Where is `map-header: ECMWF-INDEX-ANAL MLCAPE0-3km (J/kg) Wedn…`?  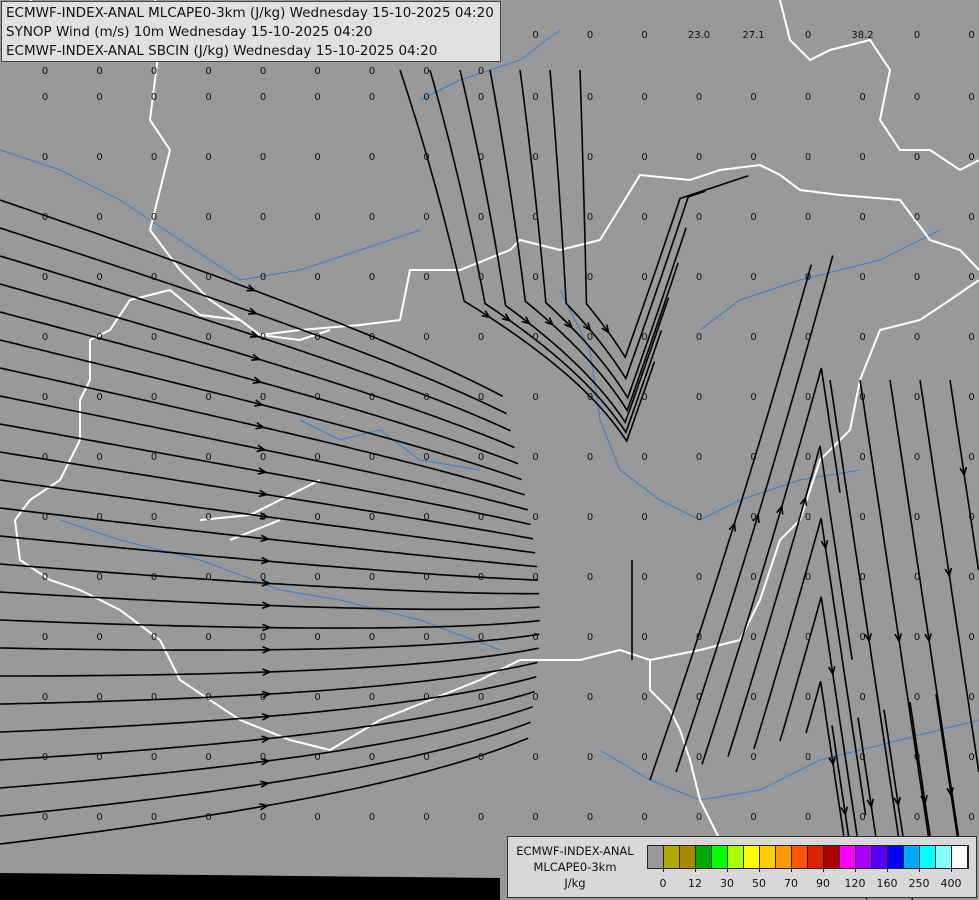 map-header: ECMWF-INDEX-ANAL MLCAPE0-3km (J/kg) Wedn… is located at coordinates (251, 31).